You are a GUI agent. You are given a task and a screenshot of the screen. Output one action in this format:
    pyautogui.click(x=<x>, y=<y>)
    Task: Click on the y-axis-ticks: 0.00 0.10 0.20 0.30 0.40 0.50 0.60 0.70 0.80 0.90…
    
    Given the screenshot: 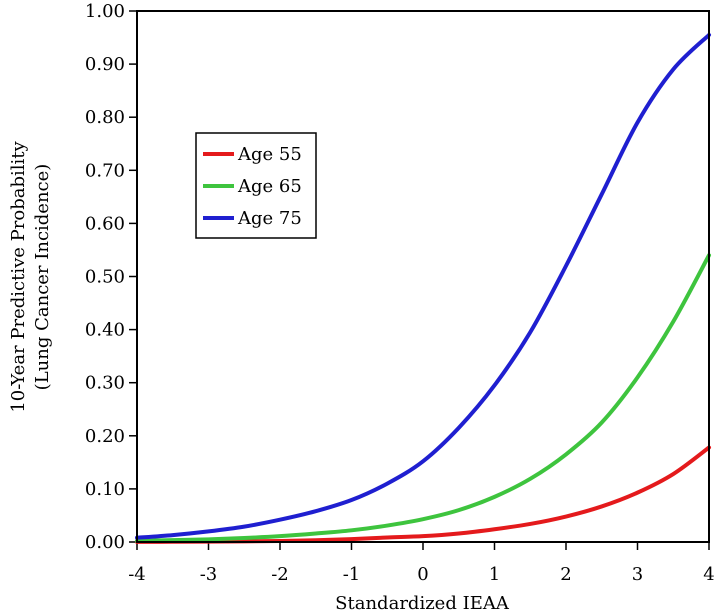 What is the action you would take?
    pyautogui.click(x=111, y=277)
    